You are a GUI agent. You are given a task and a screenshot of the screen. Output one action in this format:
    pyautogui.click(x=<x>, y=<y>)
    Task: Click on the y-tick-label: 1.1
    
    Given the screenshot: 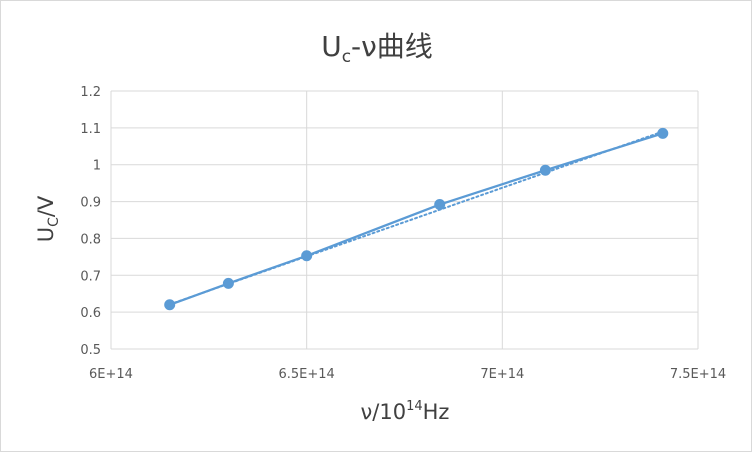 What is the action you would take?
    pyautogui.click(x=90, y=129)
    